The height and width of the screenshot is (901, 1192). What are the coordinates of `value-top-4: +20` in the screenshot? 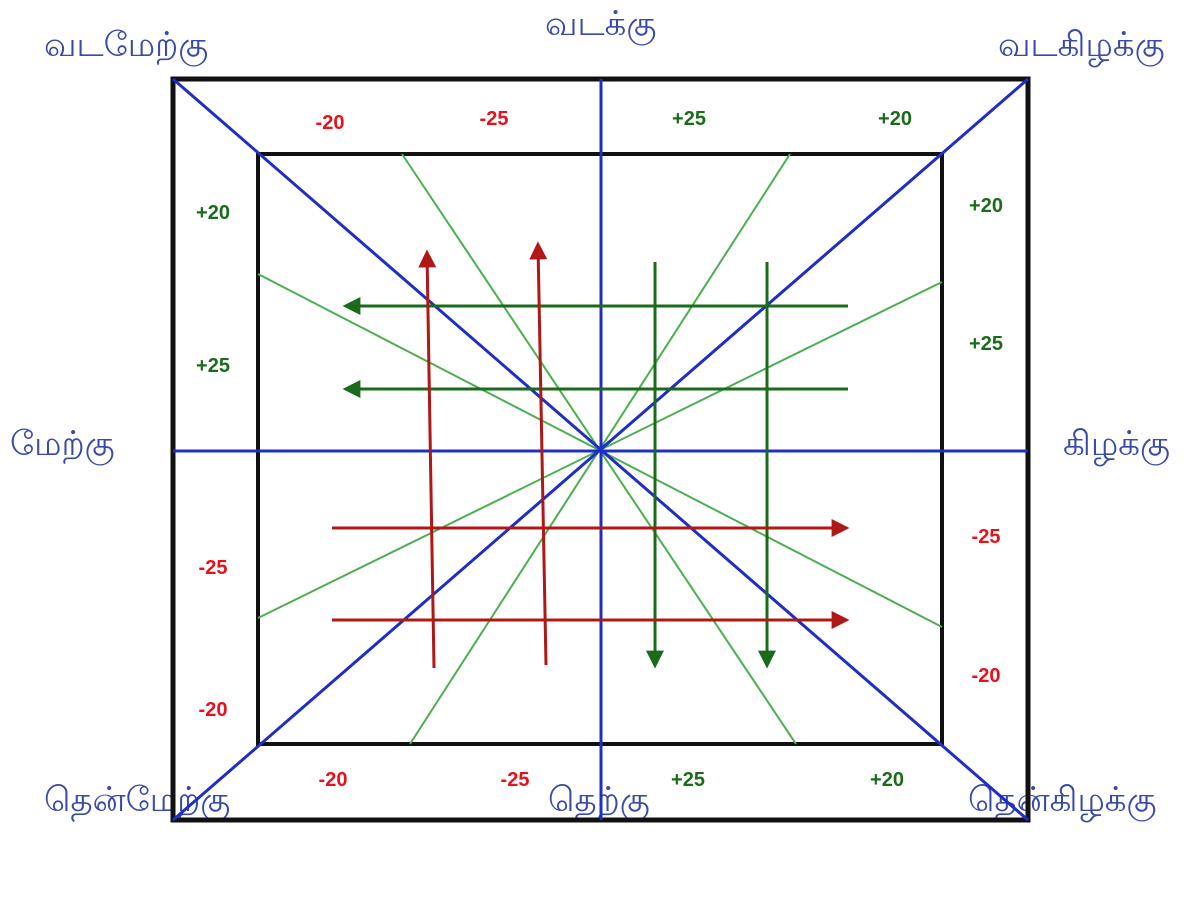 It's located at (895, 119).